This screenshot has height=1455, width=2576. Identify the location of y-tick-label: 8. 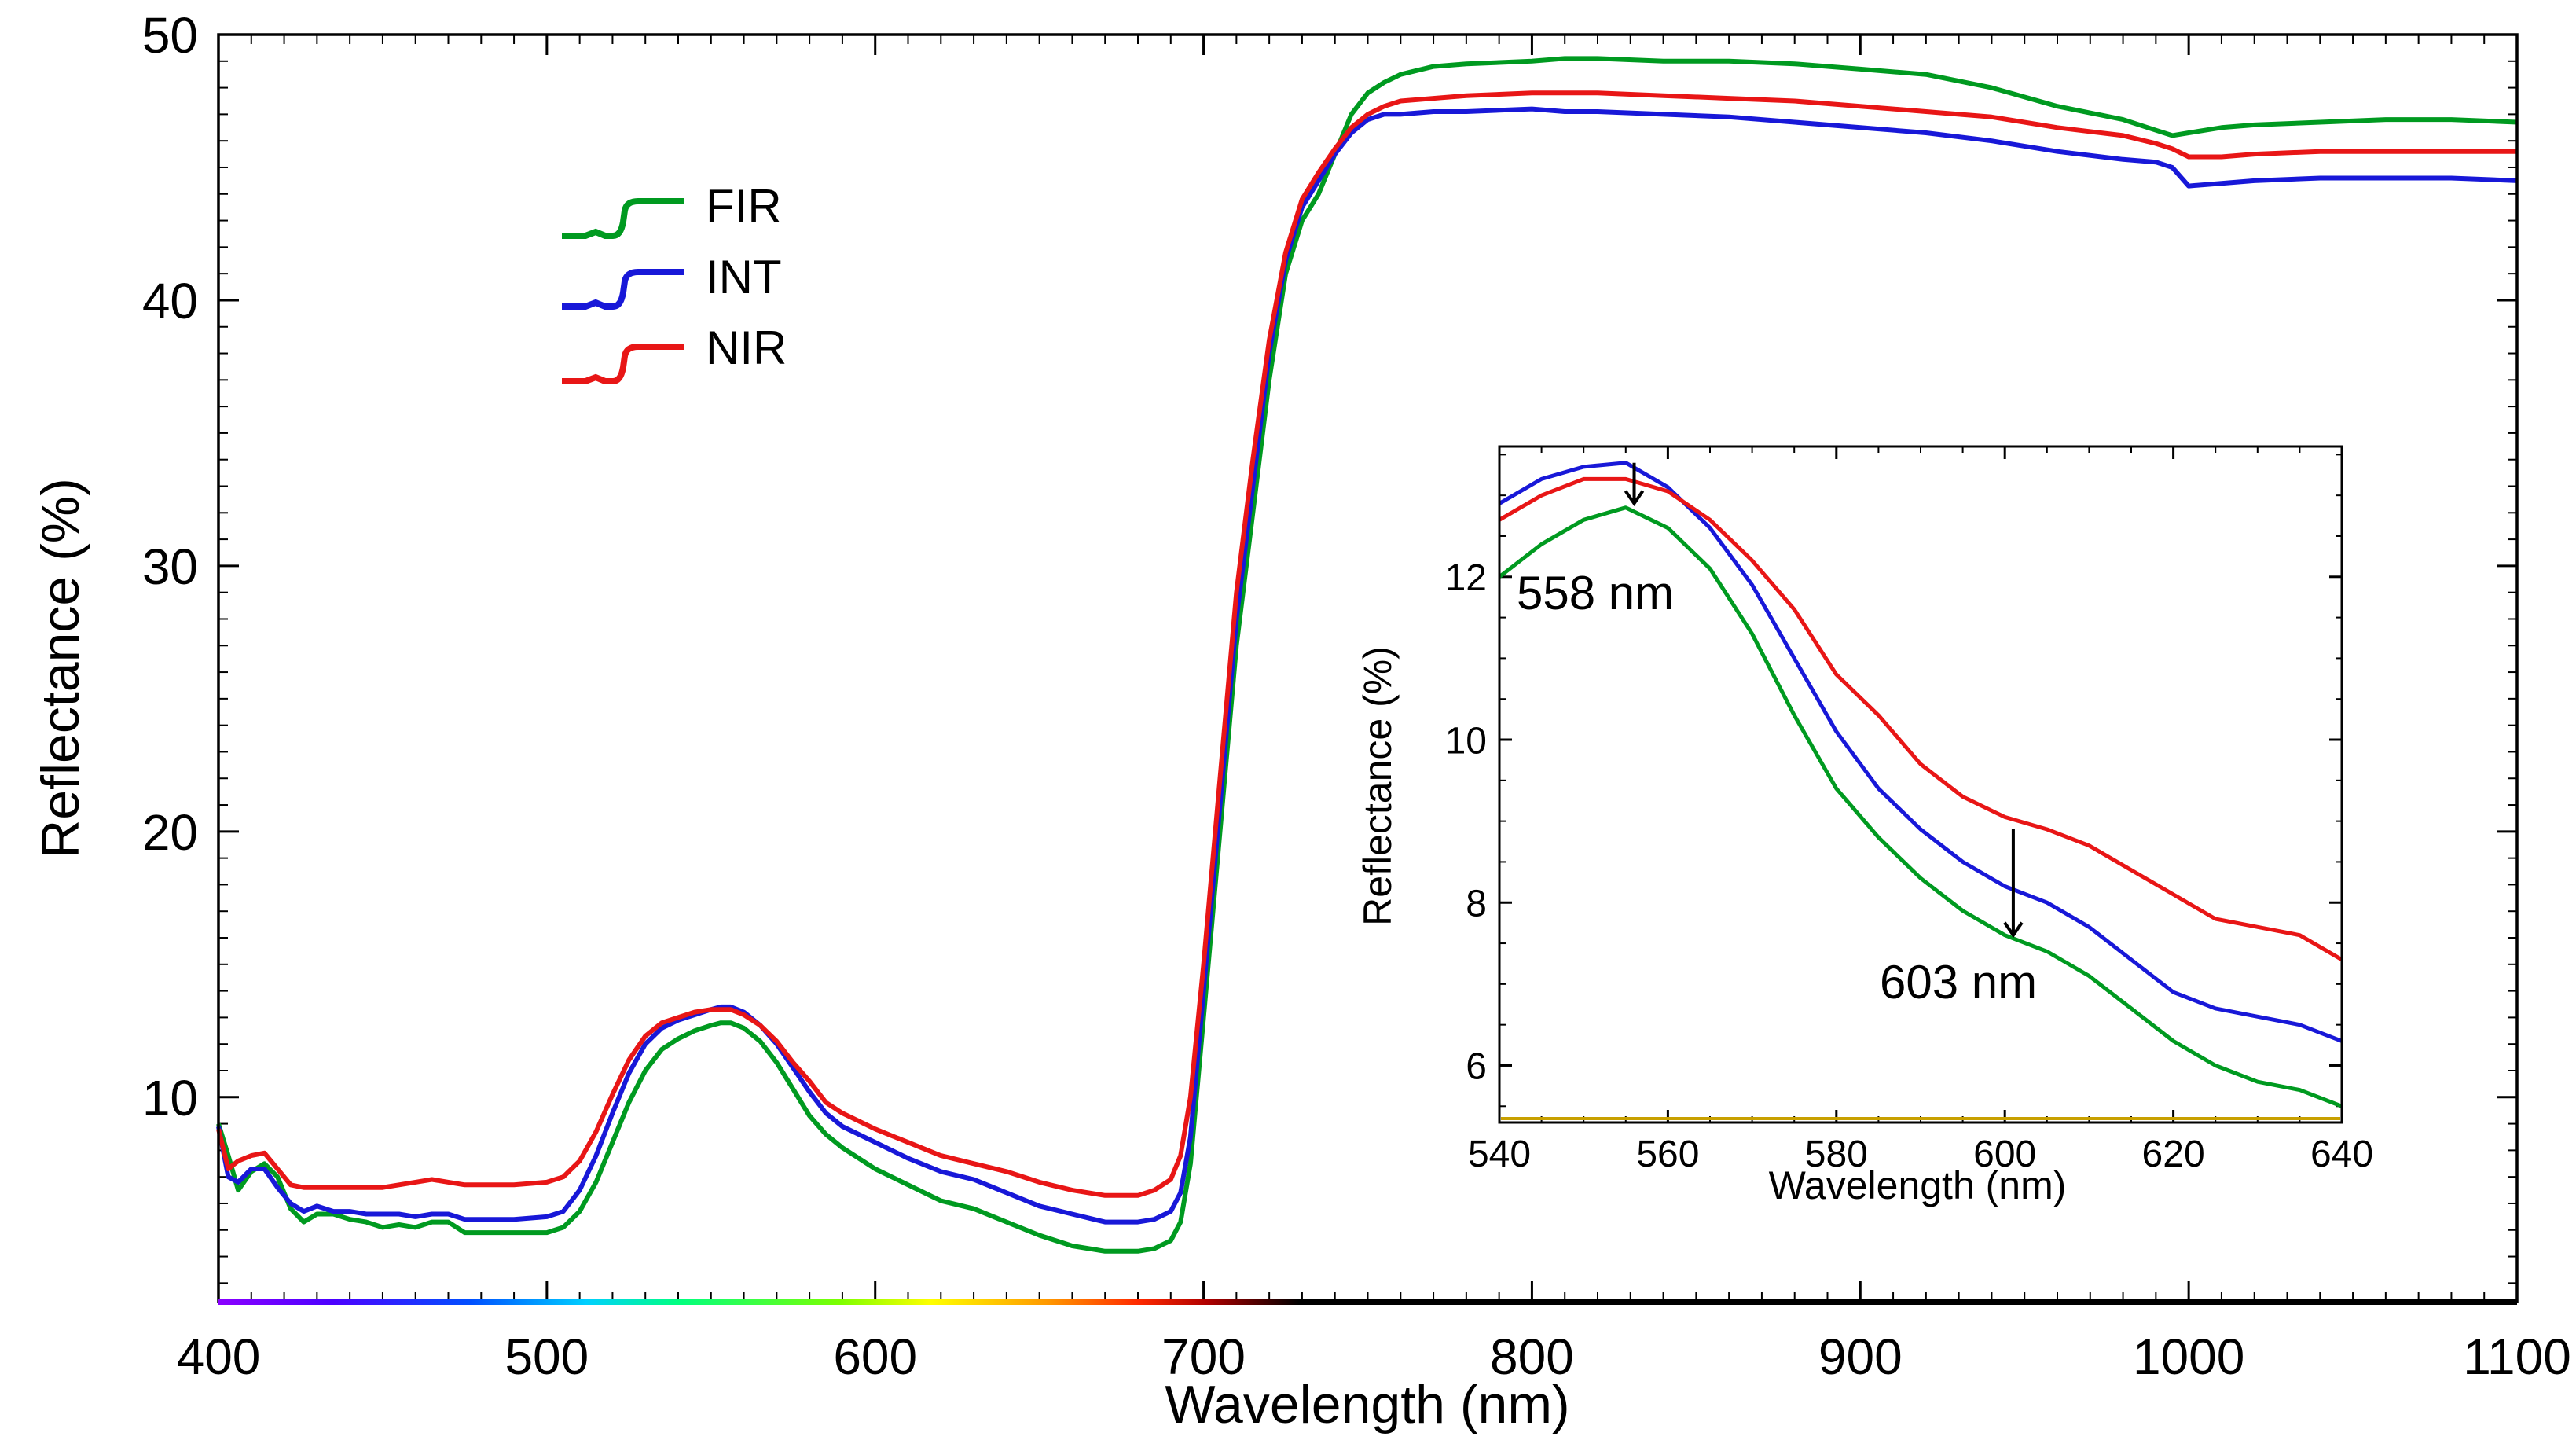
(1476, 904).